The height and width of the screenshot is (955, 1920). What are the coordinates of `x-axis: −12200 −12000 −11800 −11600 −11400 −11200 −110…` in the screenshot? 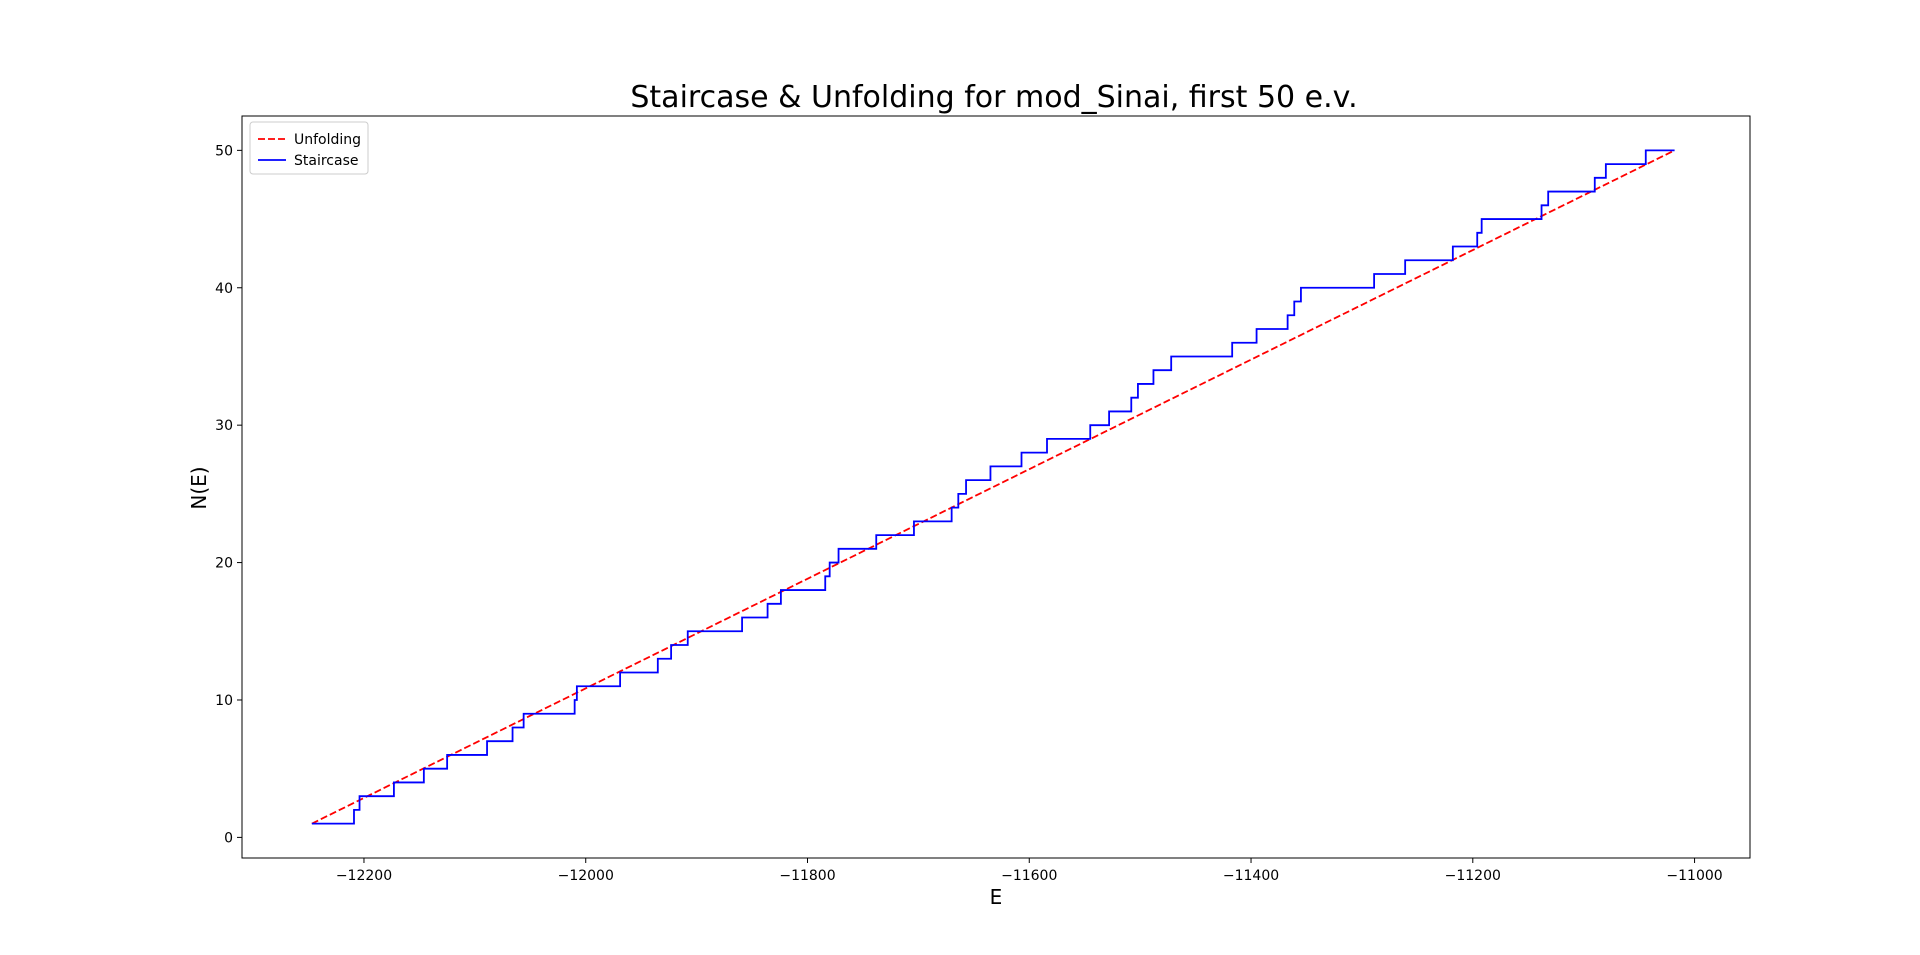 It's located at (1029, 871).